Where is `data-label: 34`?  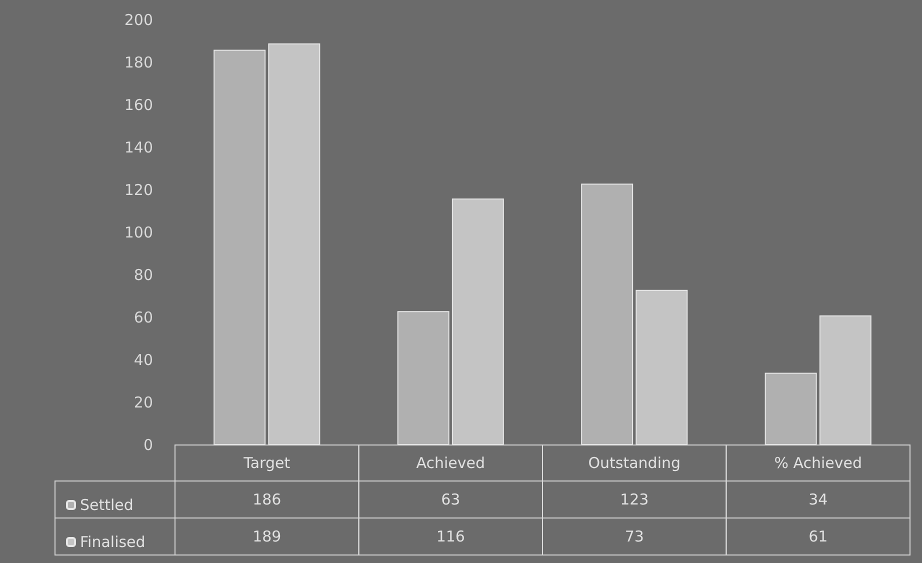 data-label: 34 is located at coordinates (818, 499).